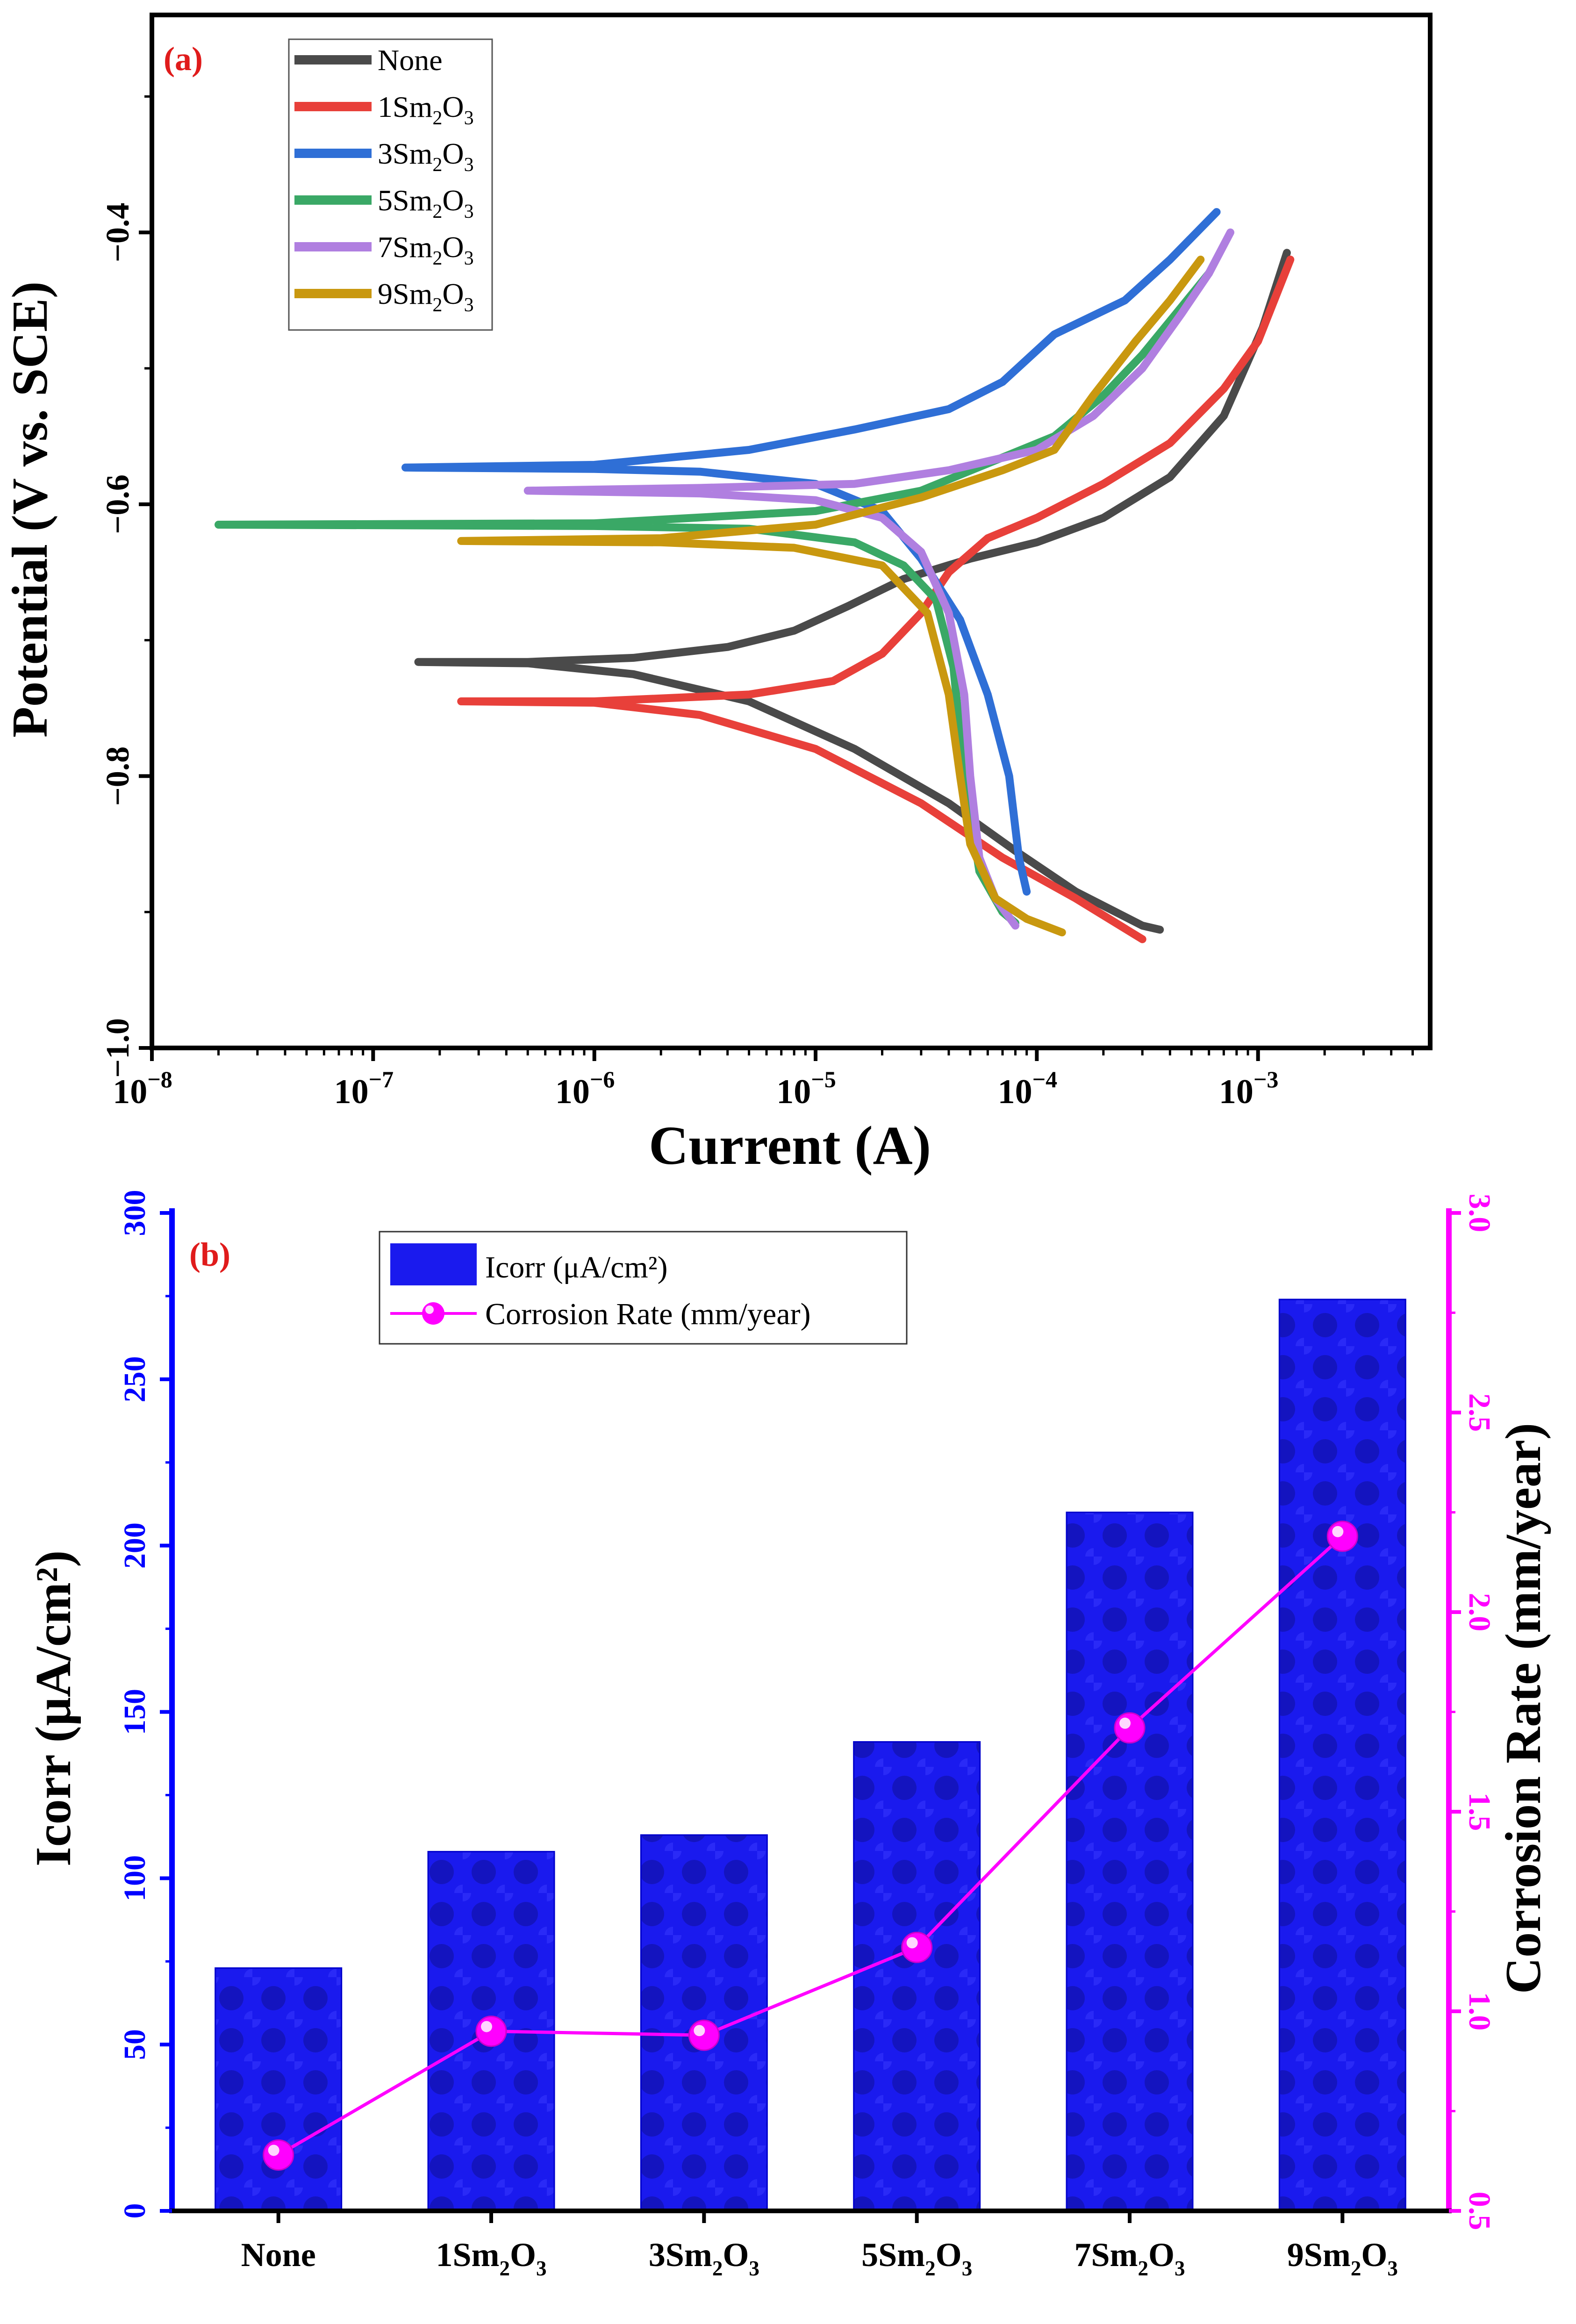  Describe the element at coordinates (364, 1088) in the screenshot. I see `x-tick-label: 10⁻⁷` at that location.